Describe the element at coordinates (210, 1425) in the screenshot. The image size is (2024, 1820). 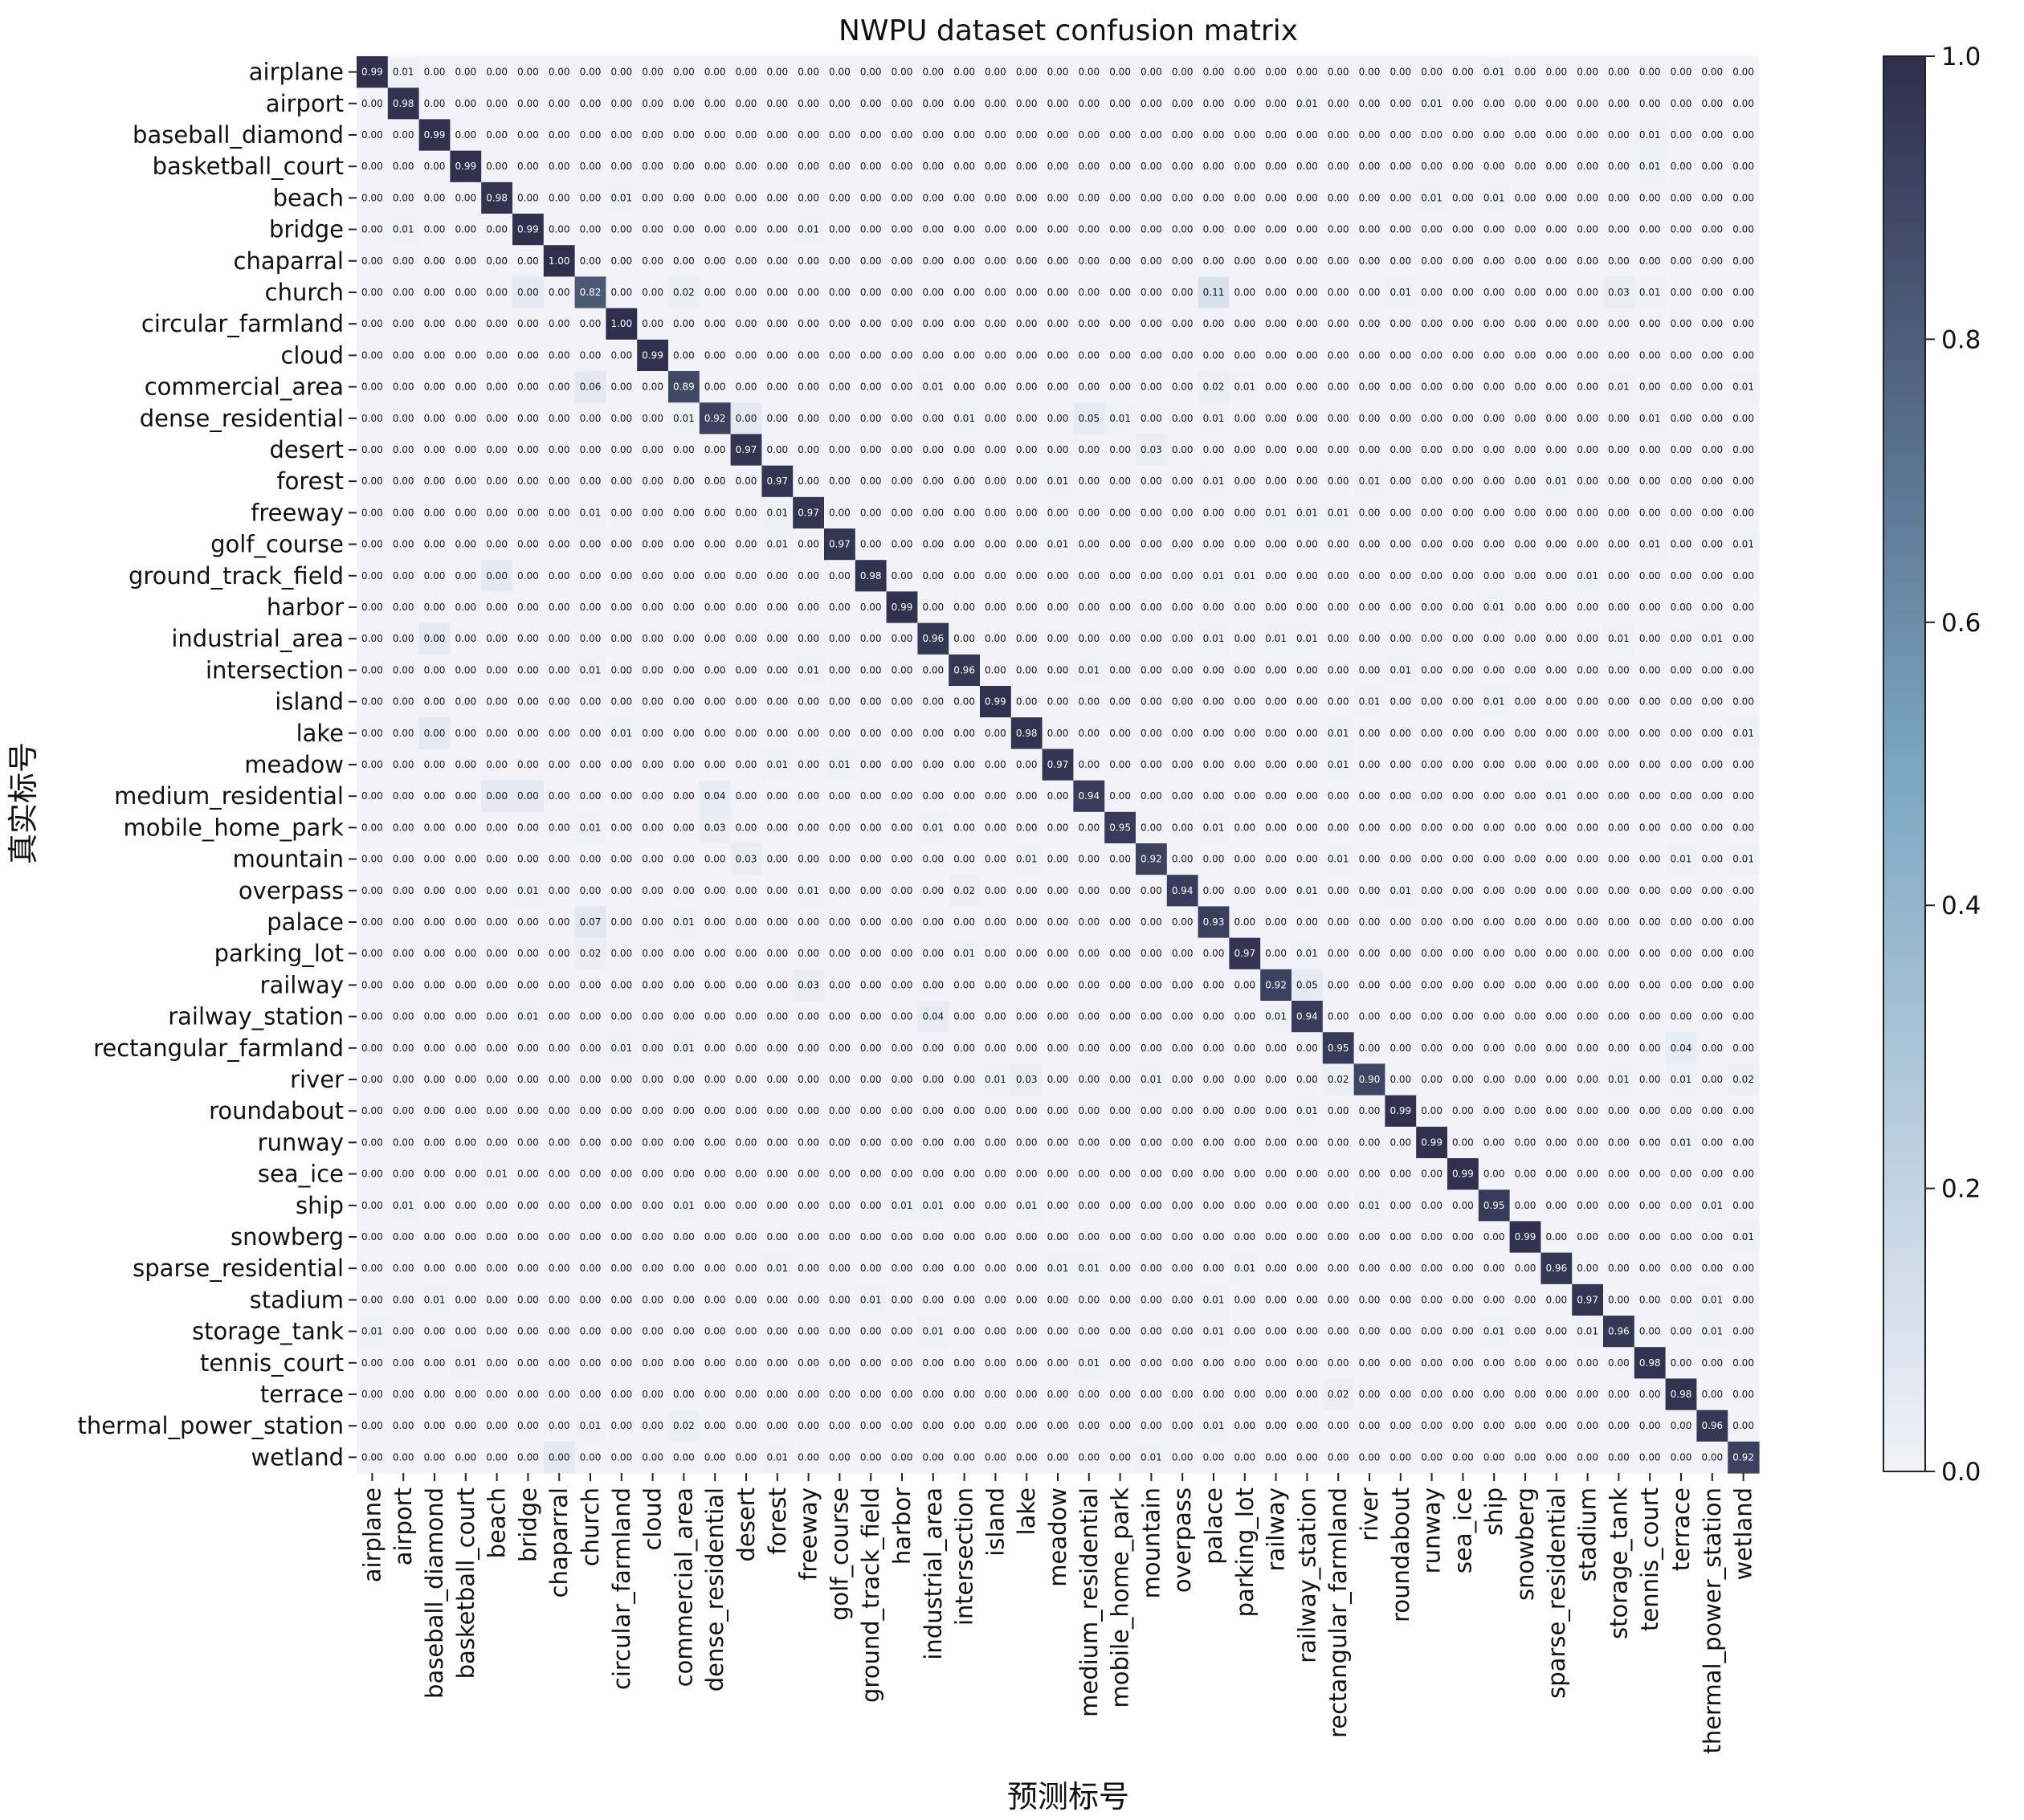
I see `y-tick-label: thermal_power_station` at that location.